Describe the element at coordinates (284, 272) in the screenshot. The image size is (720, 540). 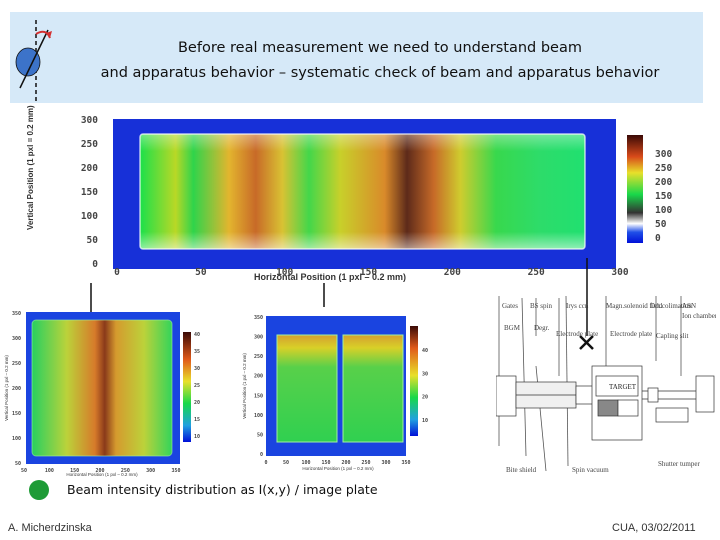
I see `main-x-tick-2: 100` at that location.